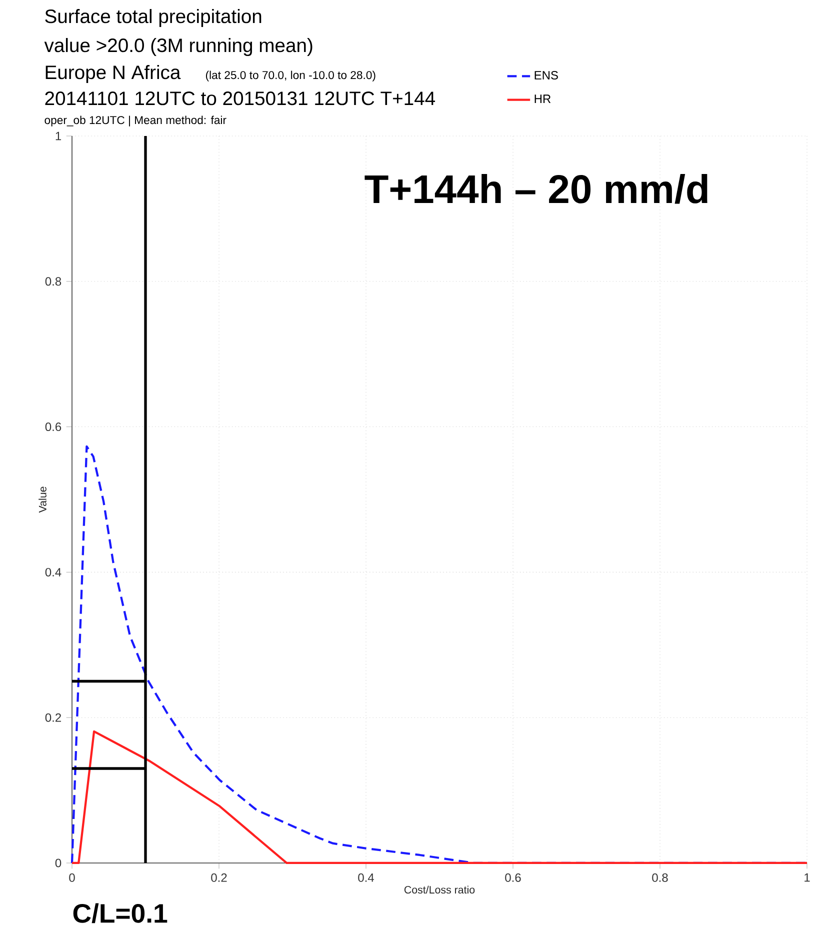 This screenshot has height=932, width=813. Describe the element at coordinates (53, 572) in the screenshot. I see `y-tick-label: 0.4` at that location.